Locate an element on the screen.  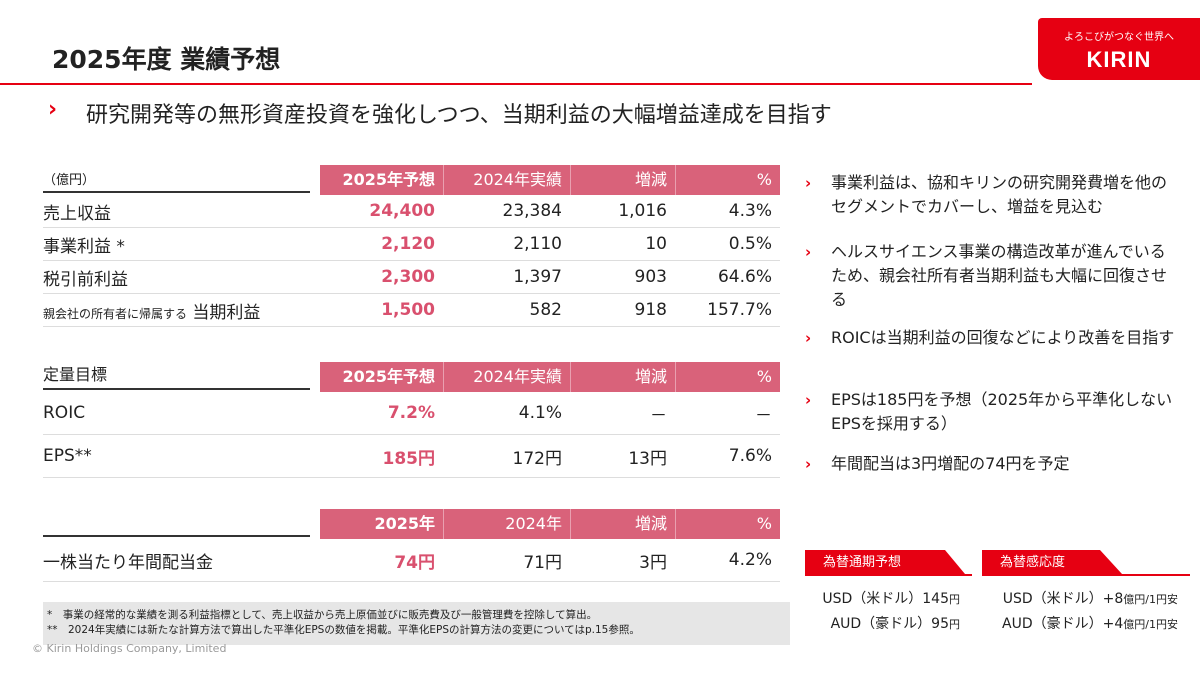
cell: 24,400 is located at coordinates (402, 211).